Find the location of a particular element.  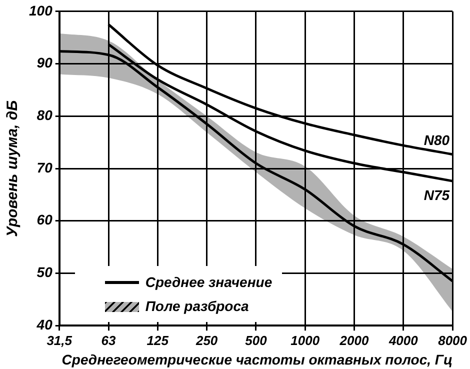

x-tick-label: 4000 is located at coordinates (403, 340).